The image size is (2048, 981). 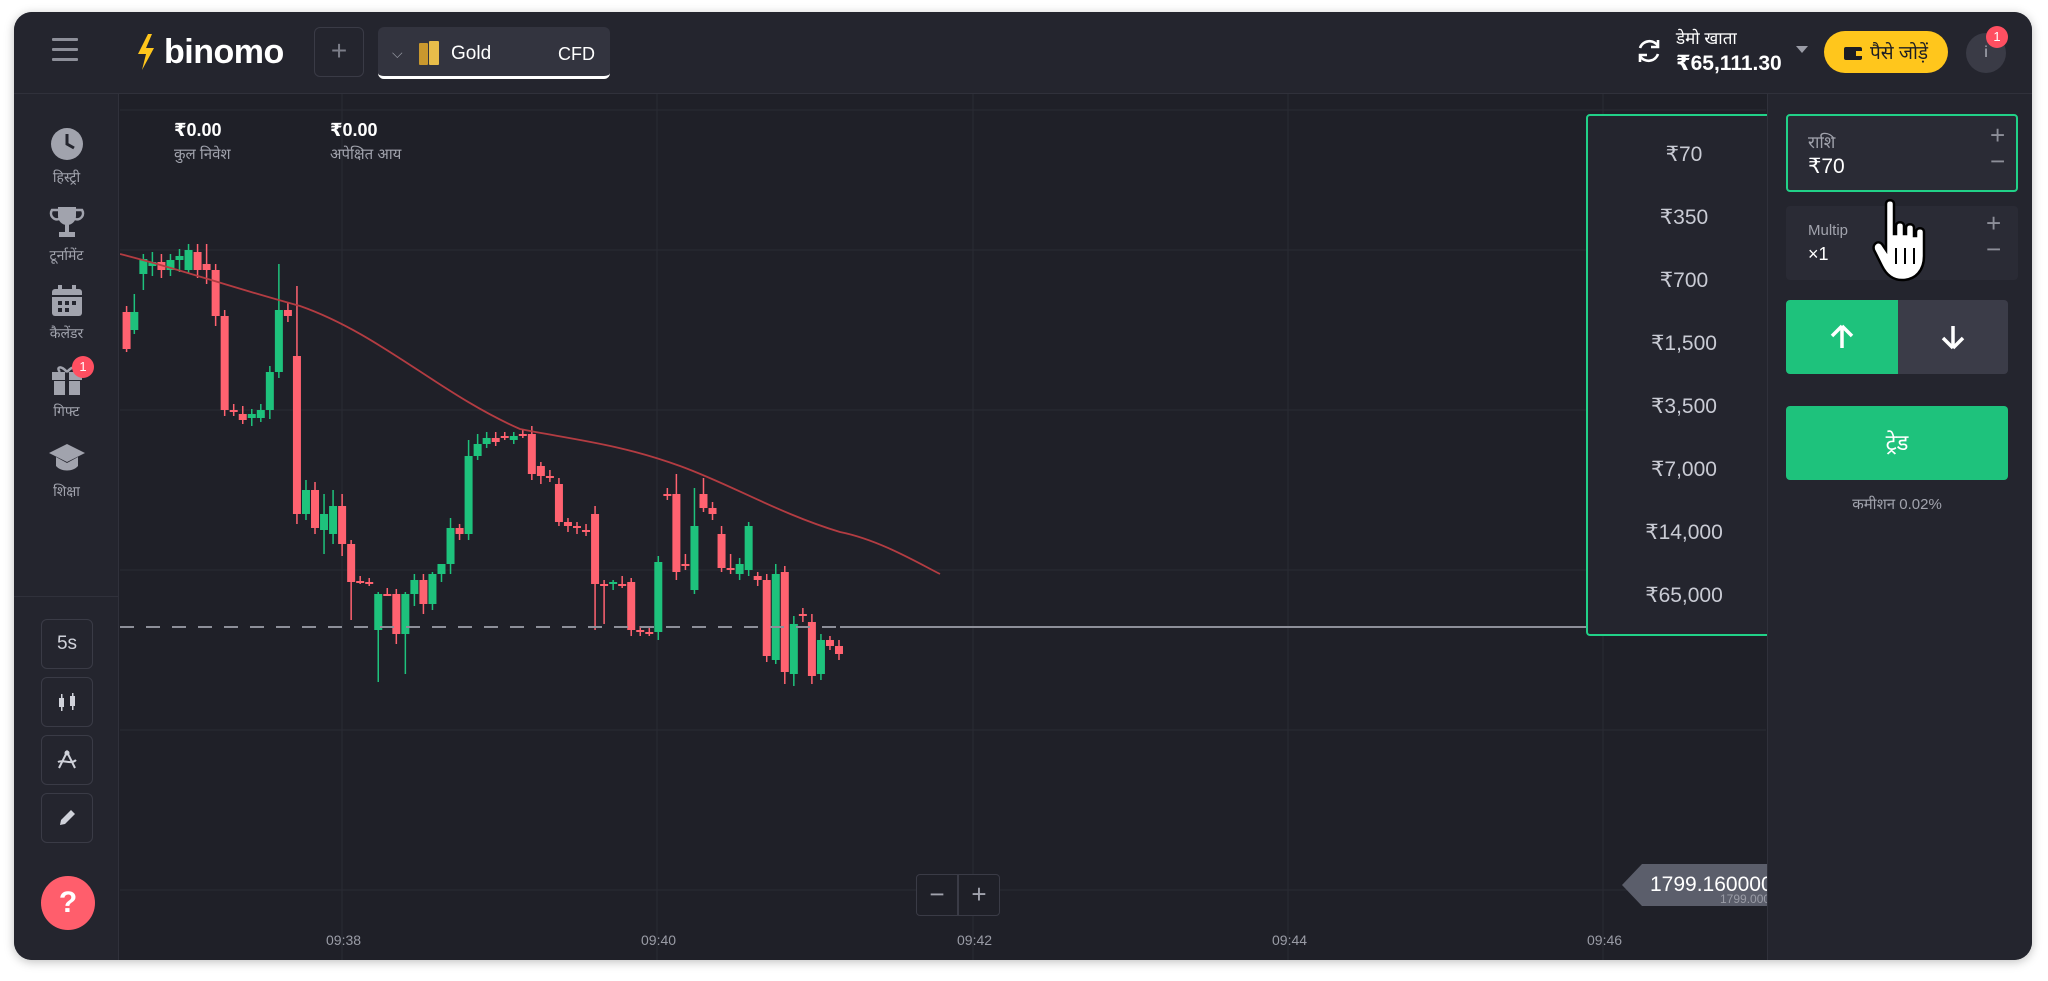 What do you see at coordinates (1649, 51) in the screenshot?
I see `refresh-icon` at bounding box center [1649, 51].